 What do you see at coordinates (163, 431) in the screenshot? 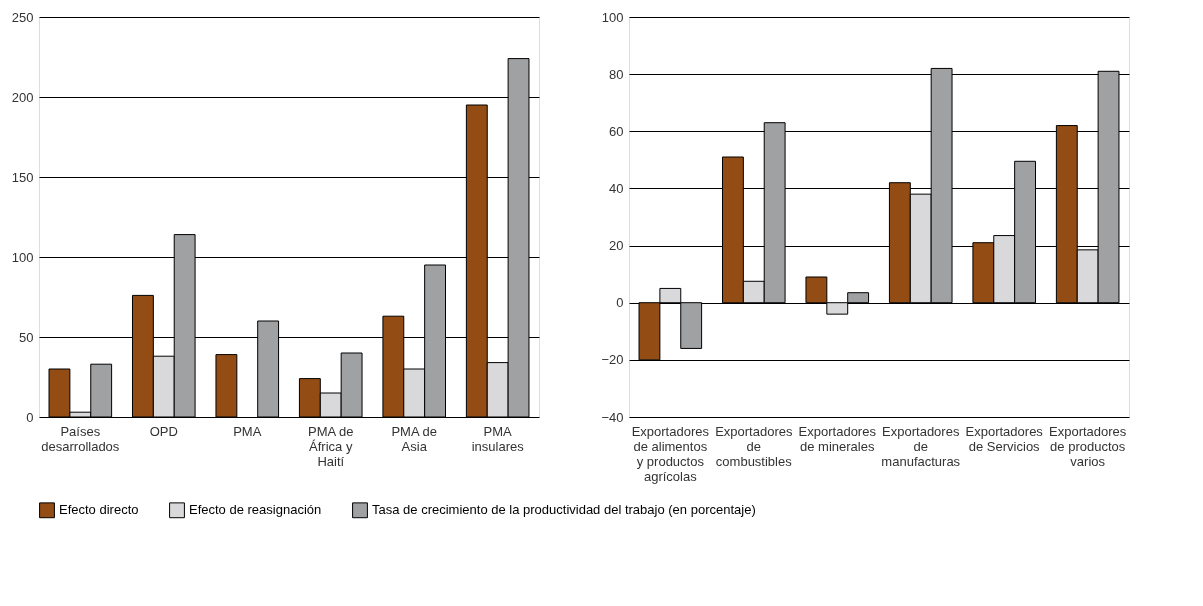
I see `x-tick-label: OPD` at bounding box center [163, 431].